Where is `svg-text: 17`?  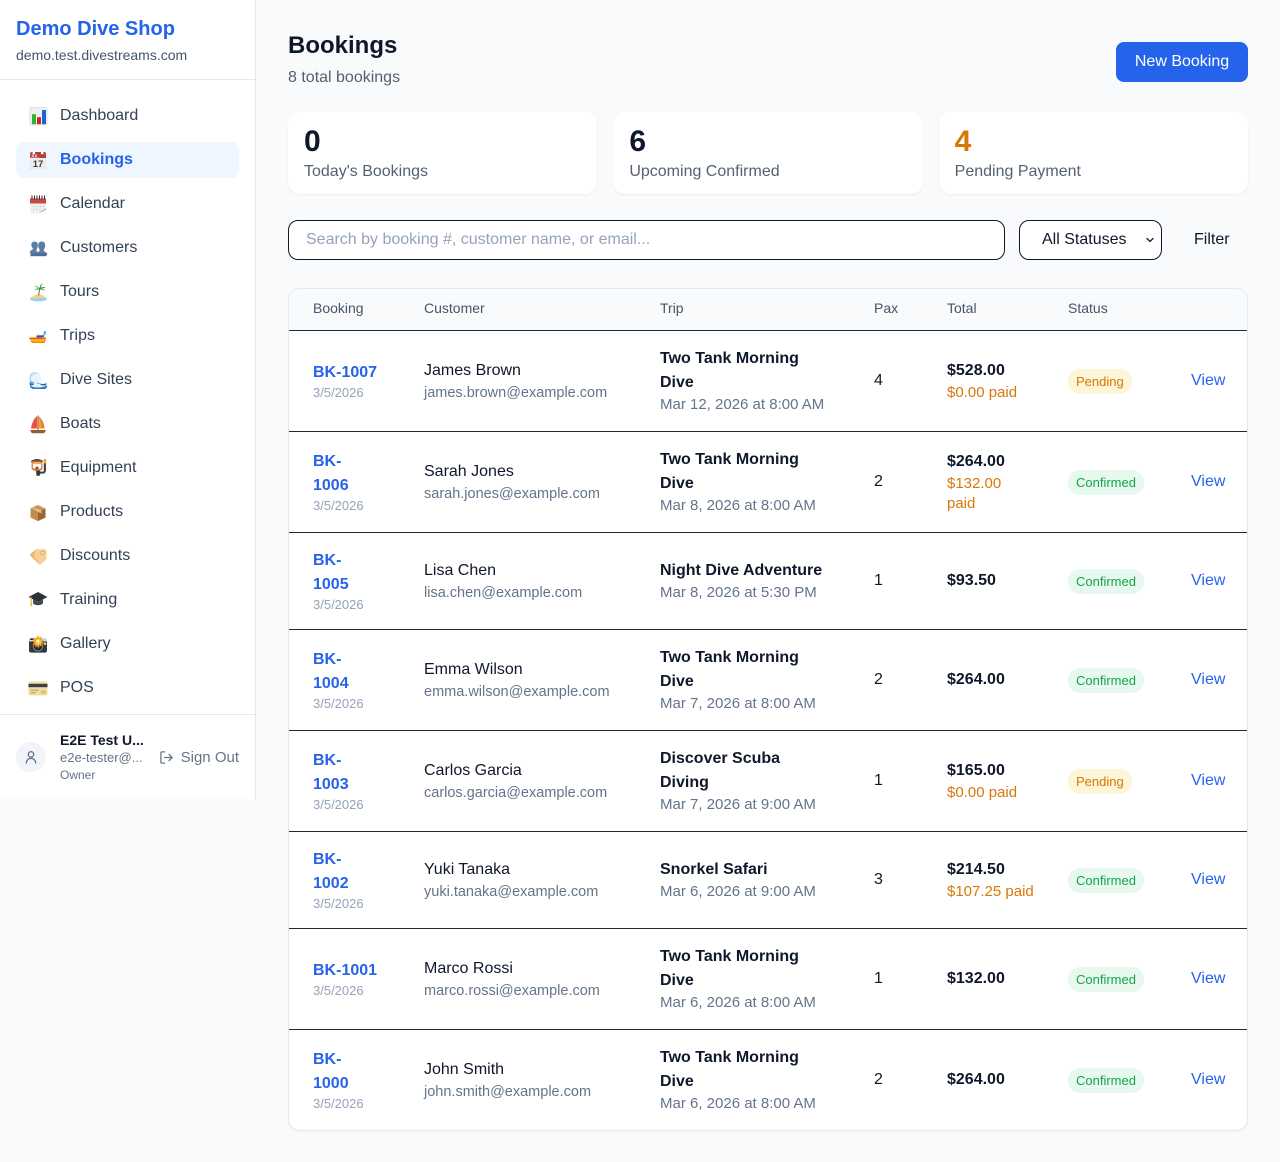 svg-text: 17 is located at coordinates (38, 164).